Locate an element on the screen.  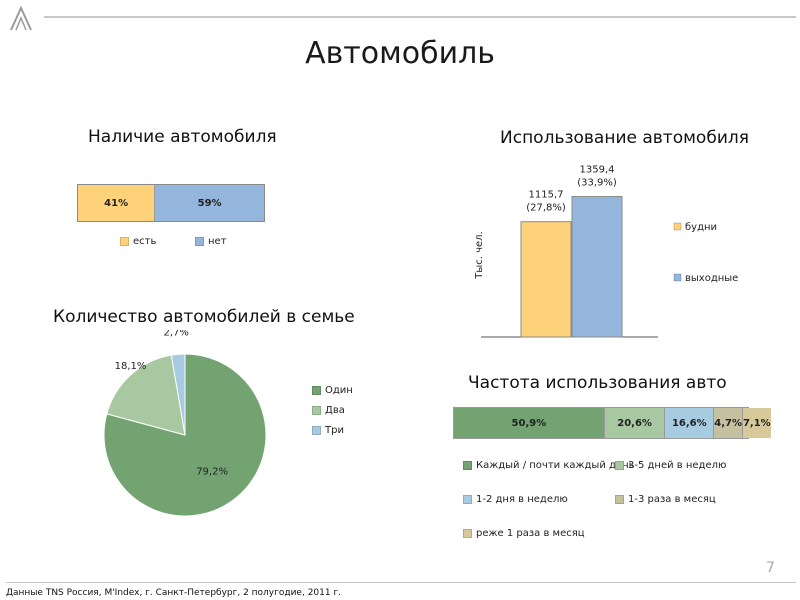
bar-segment: 50,9% is located at coordinates (529, 423).